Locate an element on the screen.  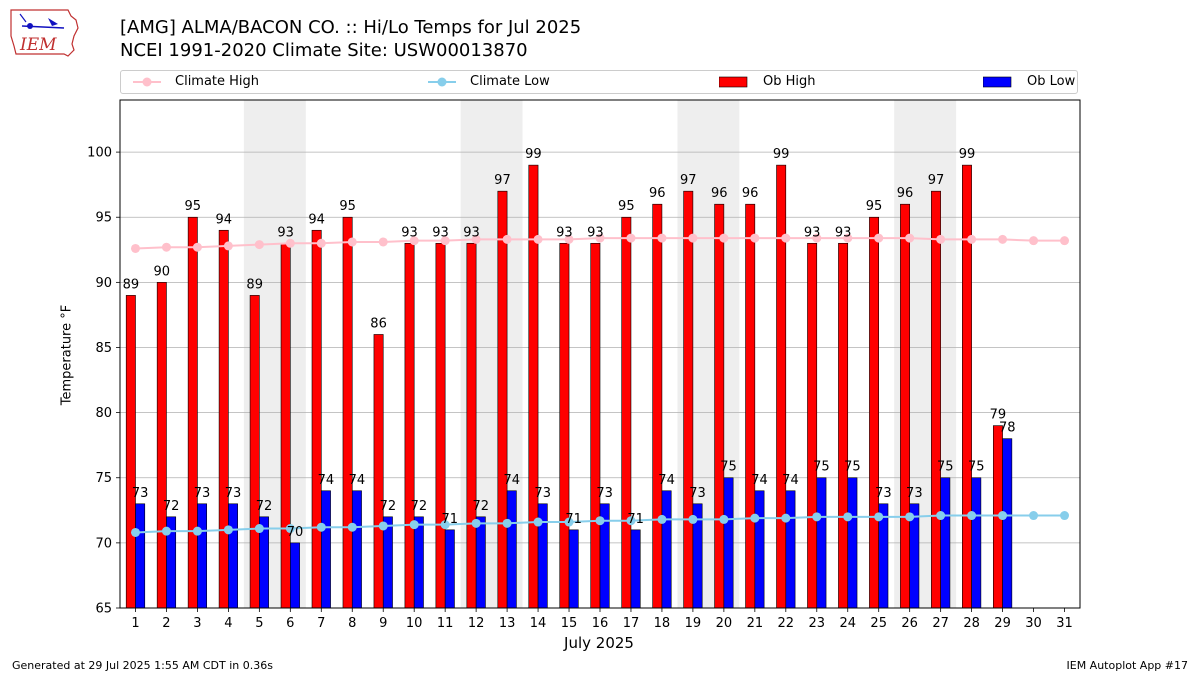
x-tick-label: 5 is located at coordinates (259, 623).